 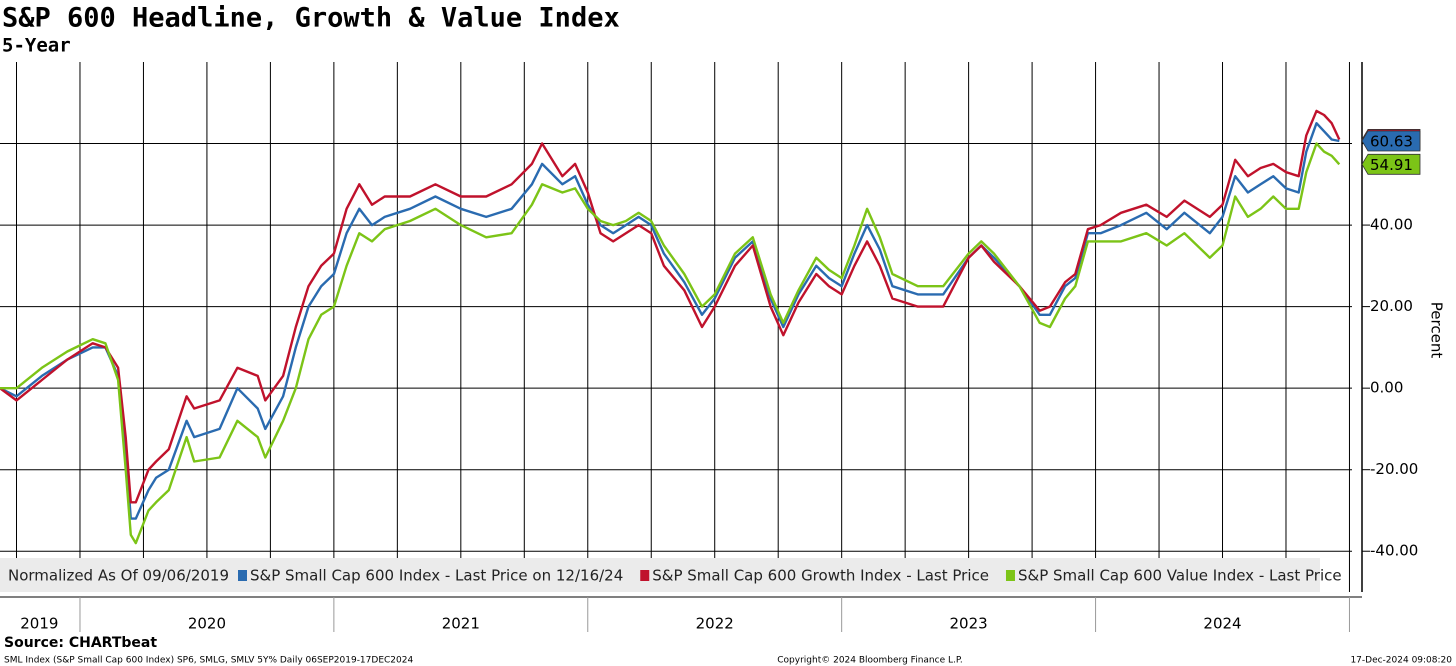 What do you see at coordinates (869, 661) in the screenshot?
I see `footer-center: Copyright© 2024 Bloomberg Finance L.P.` at bounding box center [869, 661].